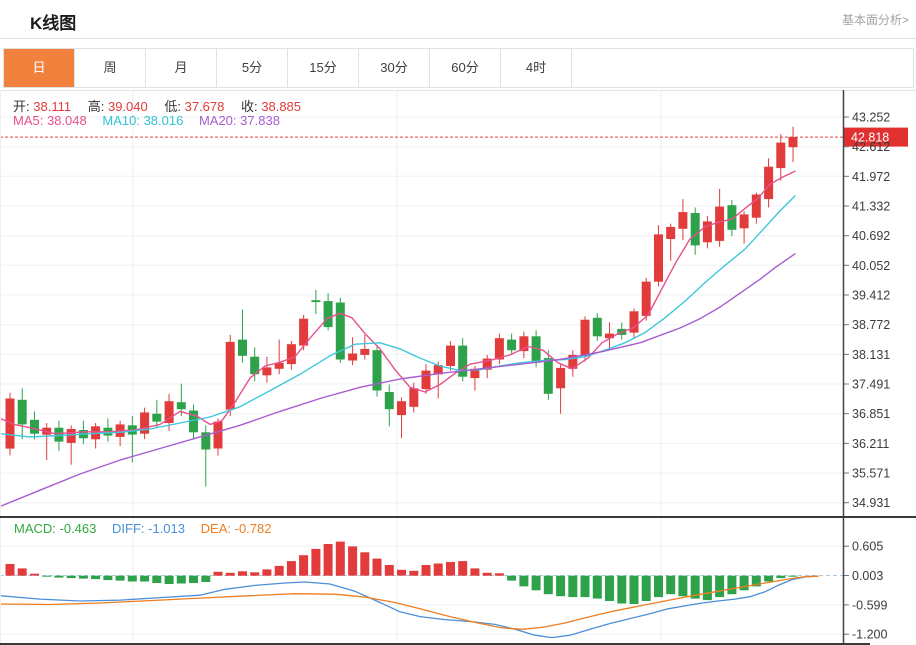 This screenshot has width=916, height=645. Describe the element at coordinates (871, 414) in the screenshot. I see `svg-text: 36.851` at that location.